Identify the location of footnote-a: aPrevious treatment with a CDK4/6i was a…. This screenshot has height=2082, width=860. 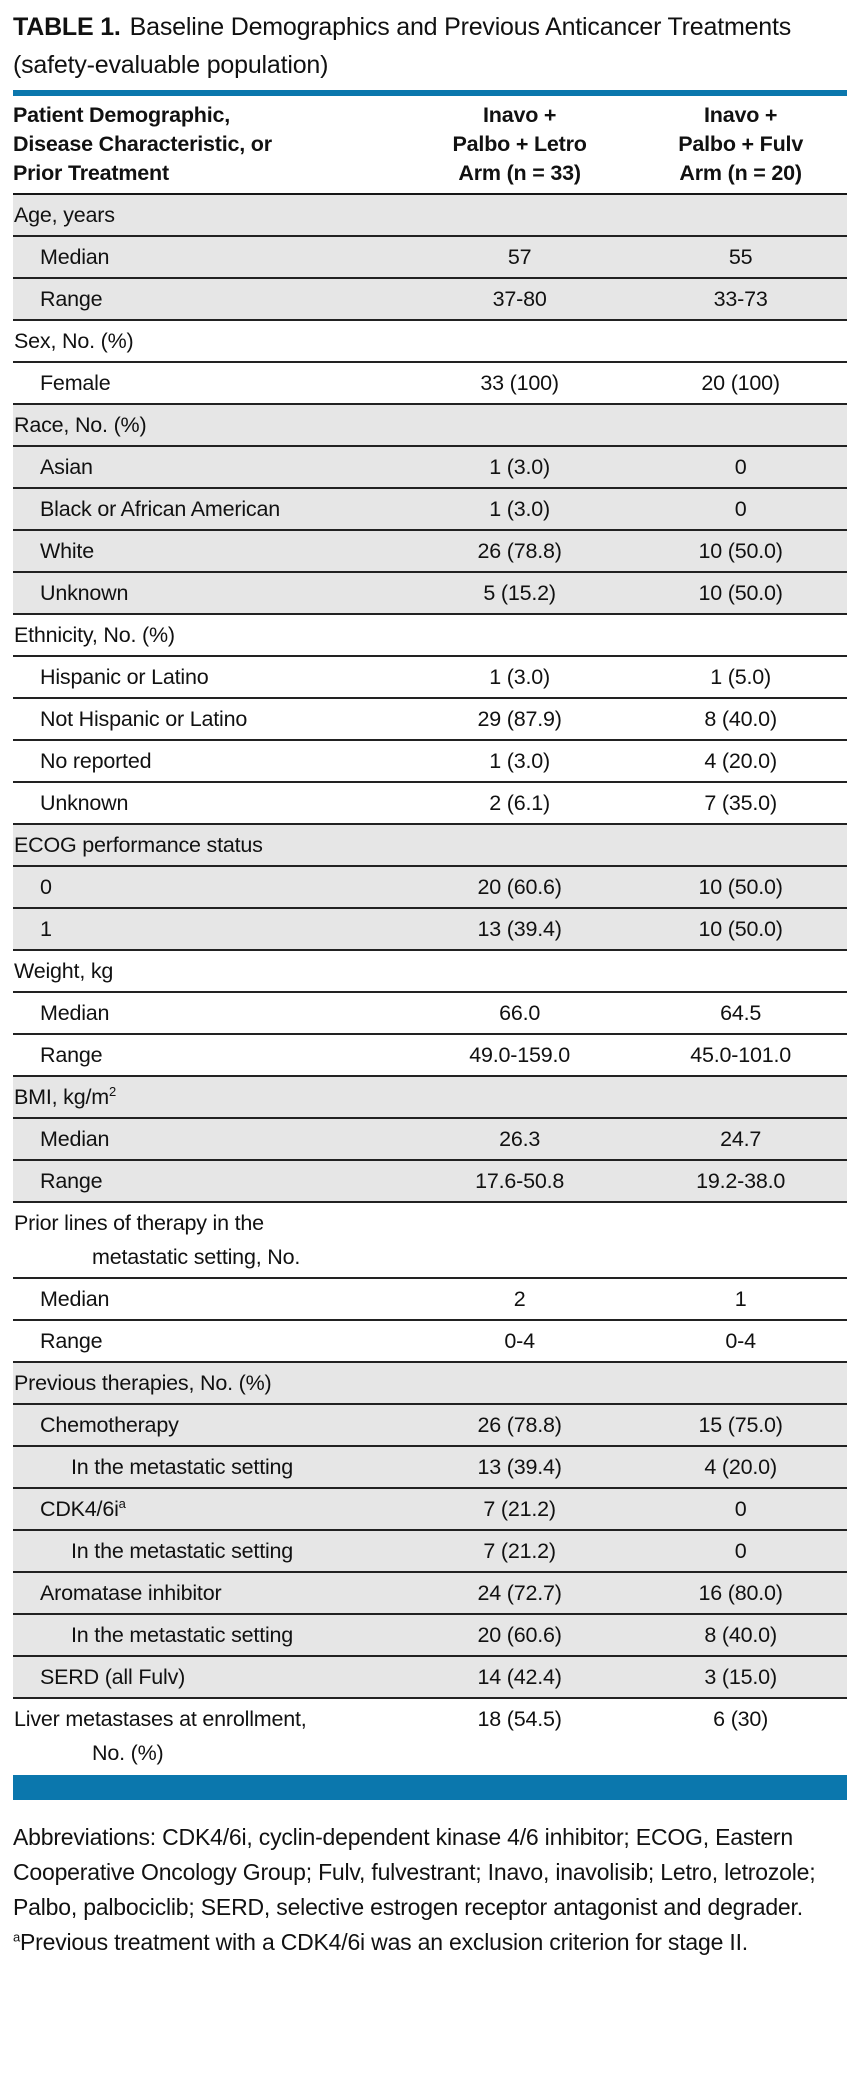
(430, 1942).